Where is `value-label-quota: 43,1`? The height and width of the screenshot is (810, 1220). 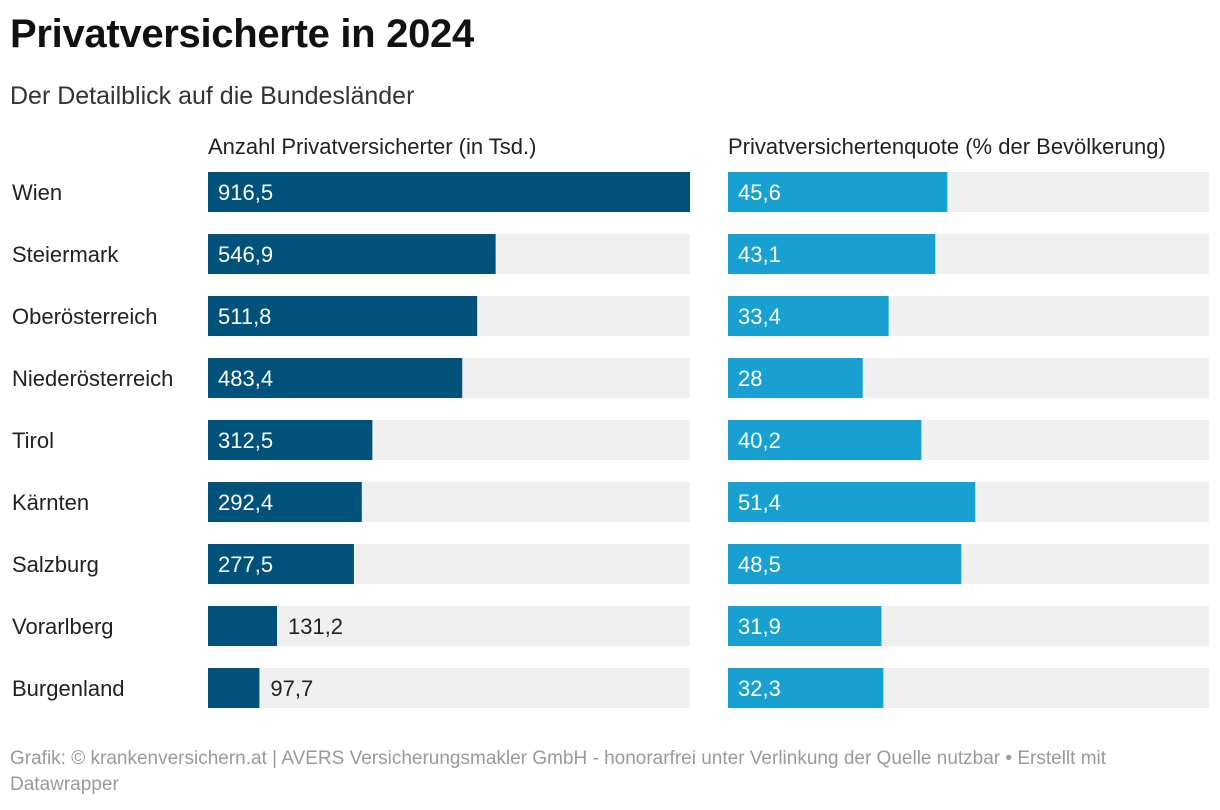
value-label-quota: 43,1 is located at coordinates (759, 254).